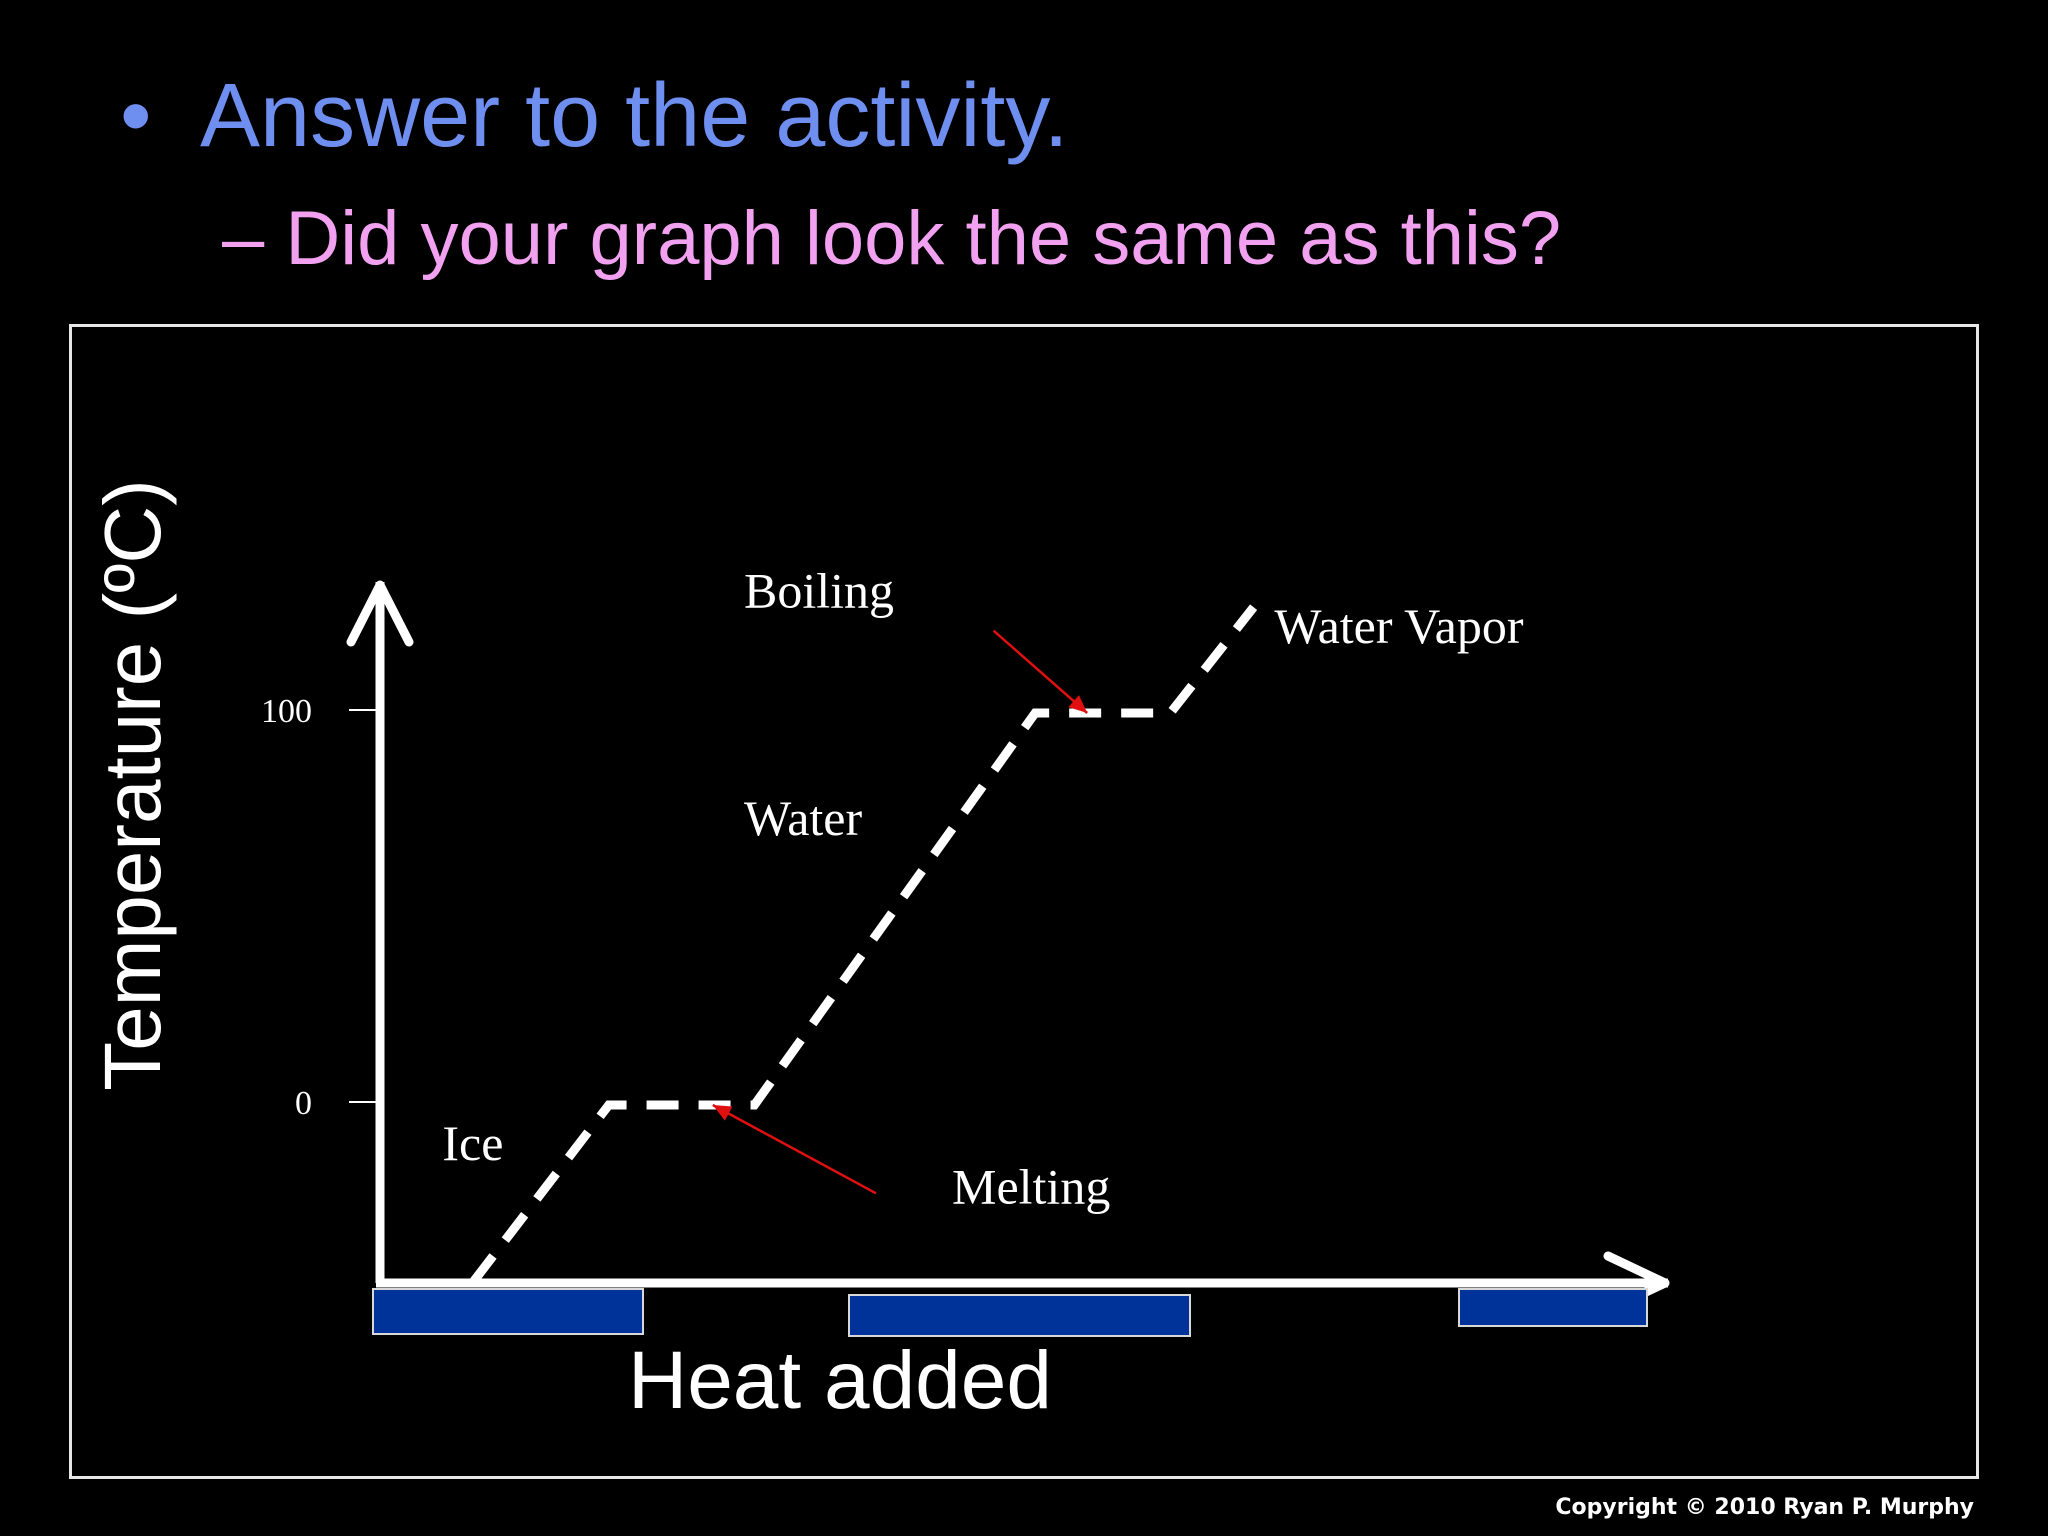  What do you see at coordinates (1040, 671) in the screenshot?
I see `annotation-boiling-arrow` at bounding box center [1040, 671].